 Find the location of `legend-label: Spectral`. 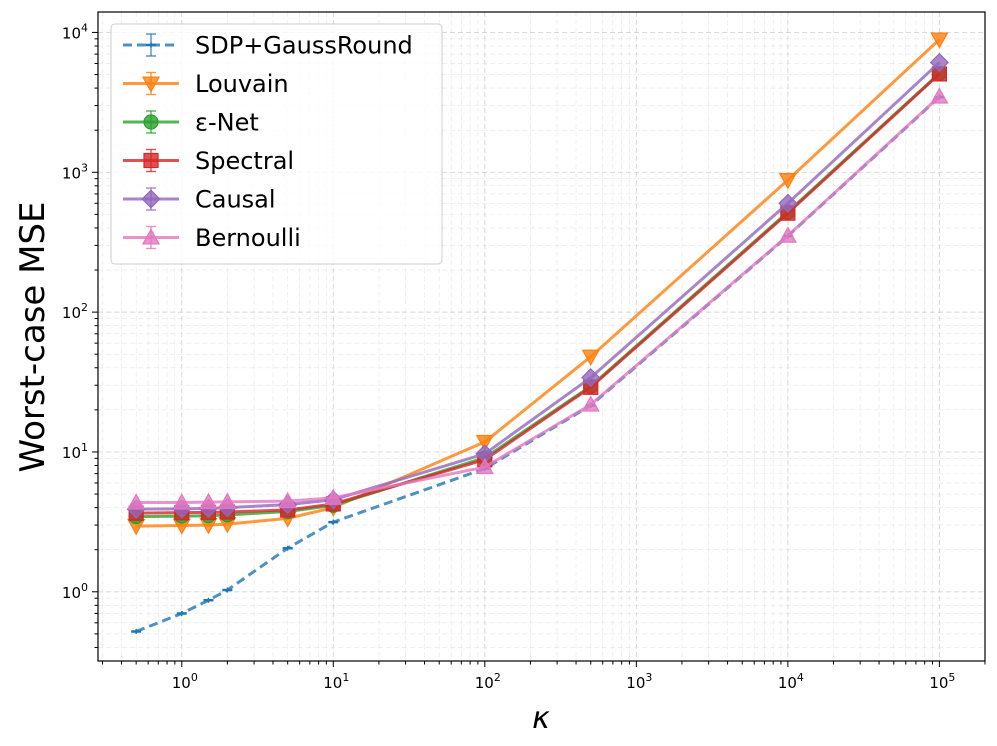

legend-label: Spectral is located at coordinates (244, 161).